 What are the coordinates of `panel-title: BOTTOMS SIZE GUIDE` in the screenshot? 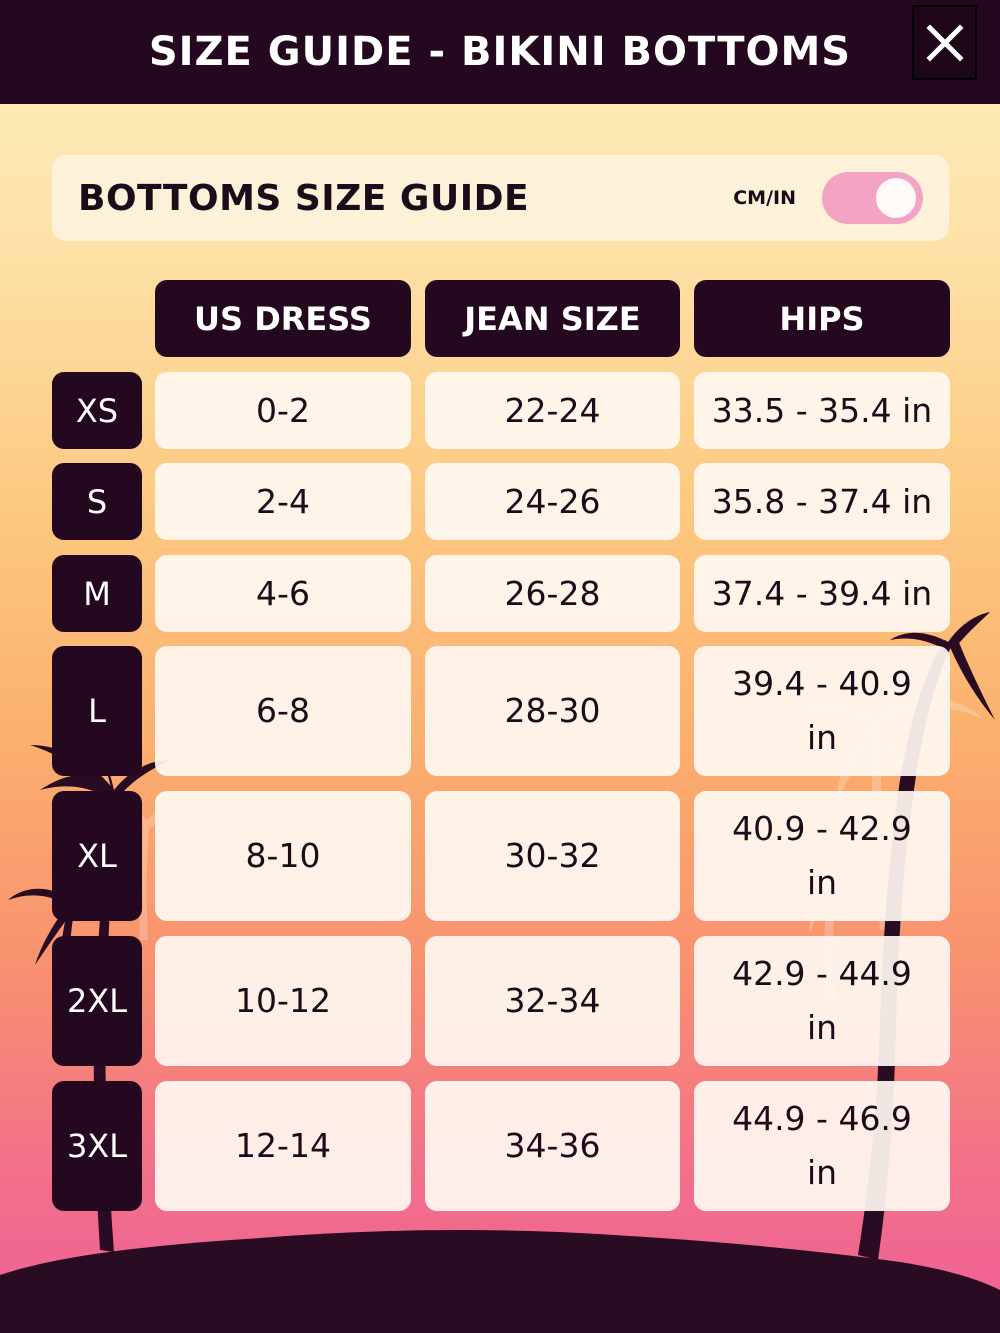 It's located at (304, 198).